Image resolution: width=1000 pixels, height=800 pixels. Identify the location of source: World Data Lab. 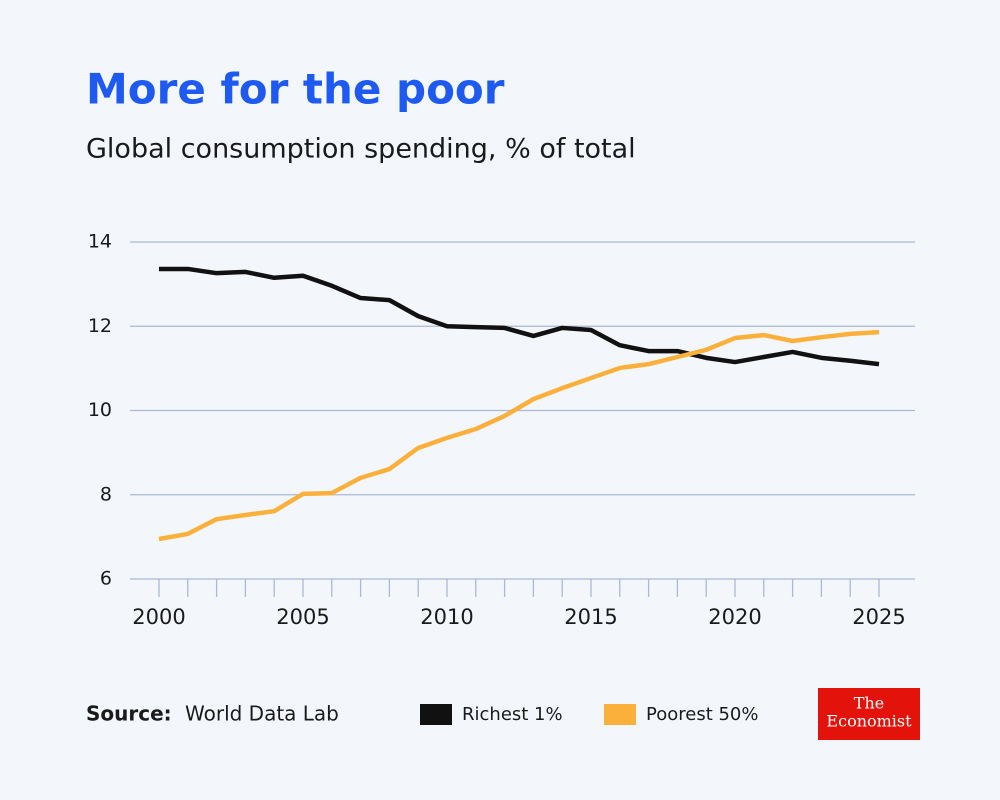
(262, 714).